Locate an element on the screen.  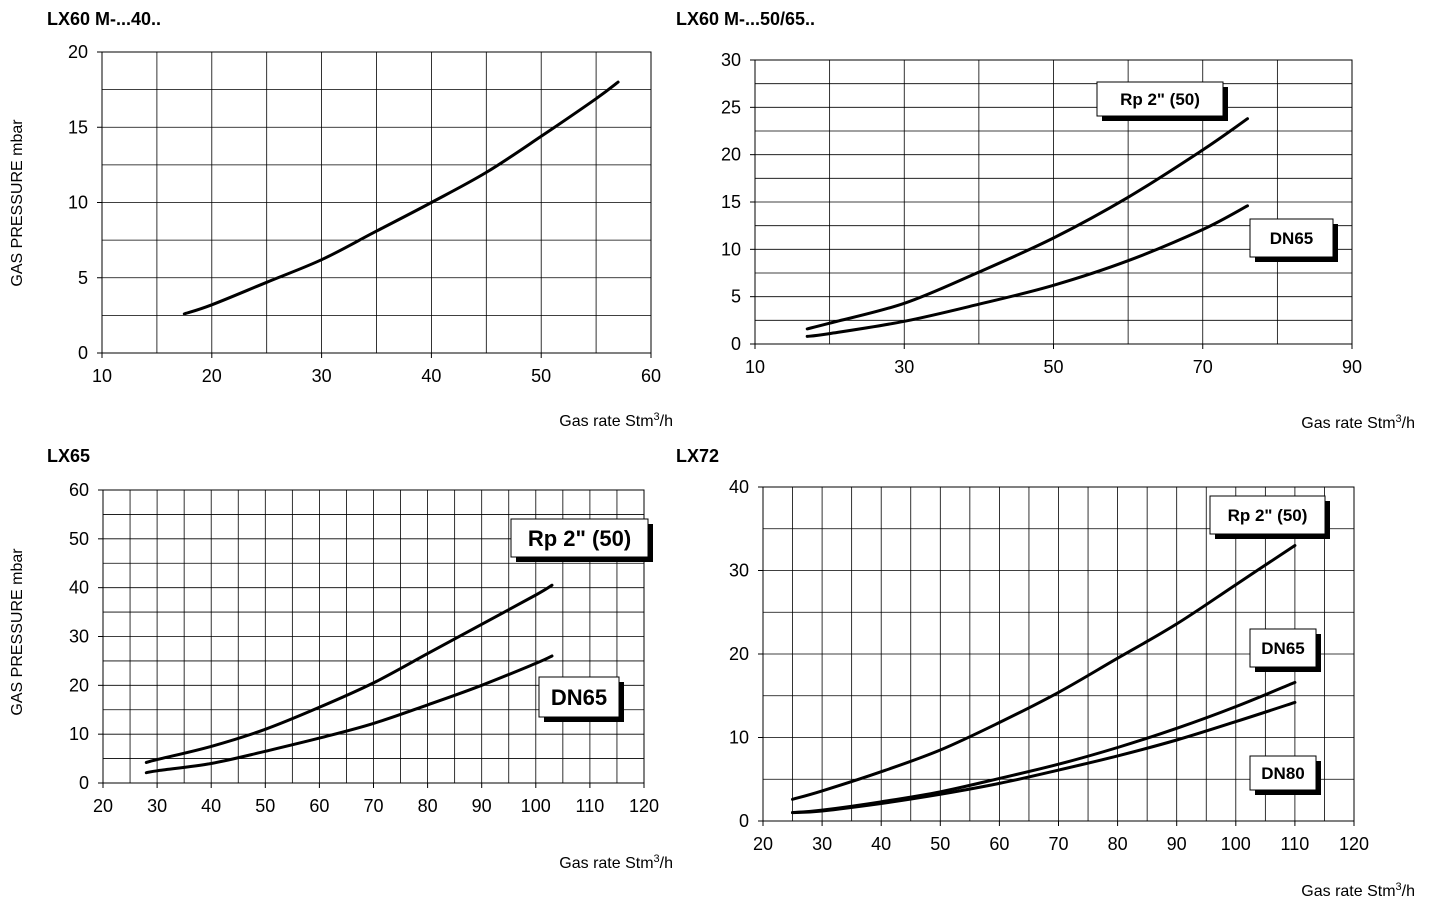
y-tick-label: 50 is located at coordinates (79, 539).